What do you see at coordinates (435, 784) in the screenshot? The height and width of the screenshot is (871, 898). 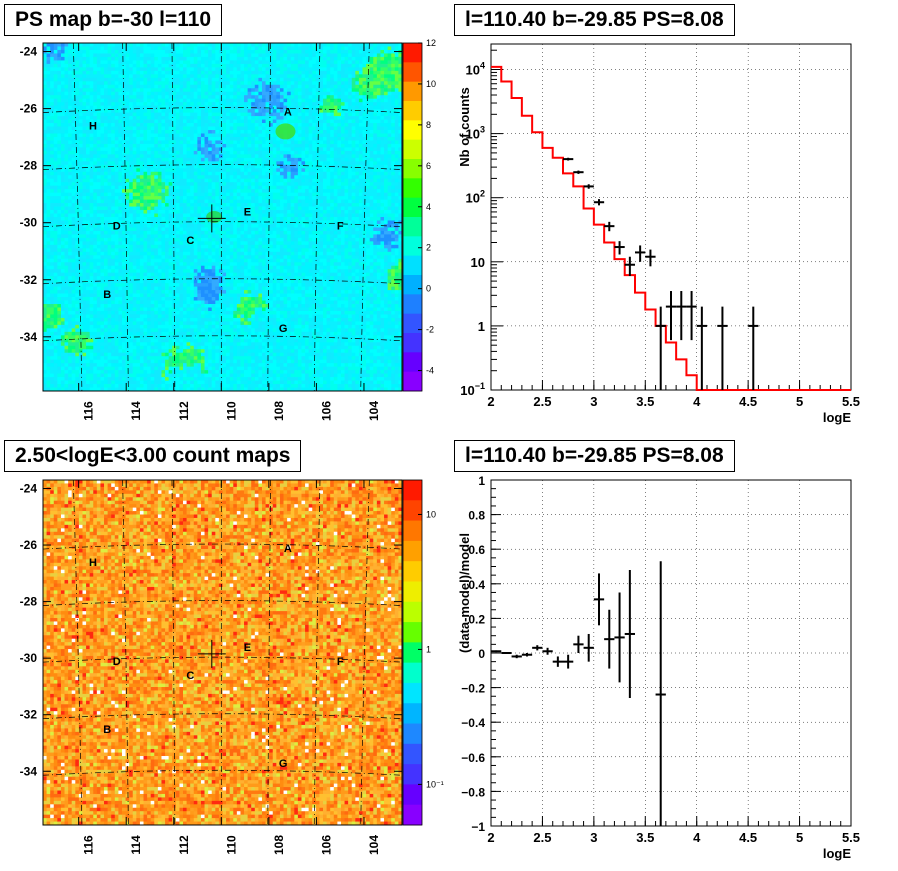 I see `colorbar-tick-label: 10⁻¹` at bounding box center [435, 784].